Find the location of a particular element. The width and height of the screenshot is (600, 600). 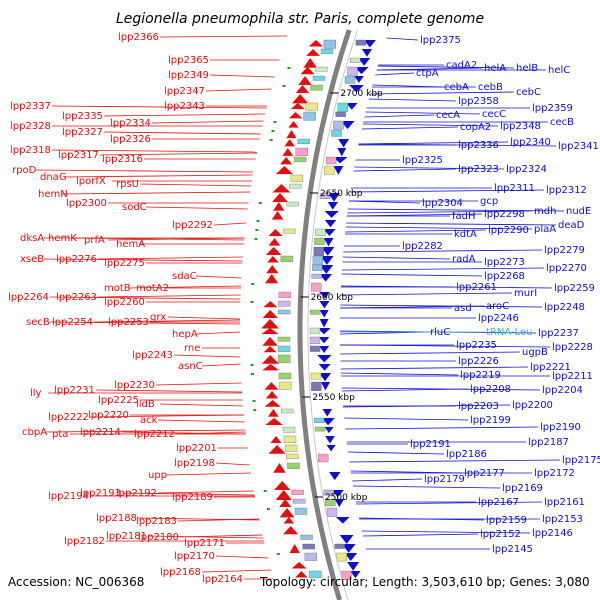

forward-gene-label: rpsU is located at coordinates (127, 184).